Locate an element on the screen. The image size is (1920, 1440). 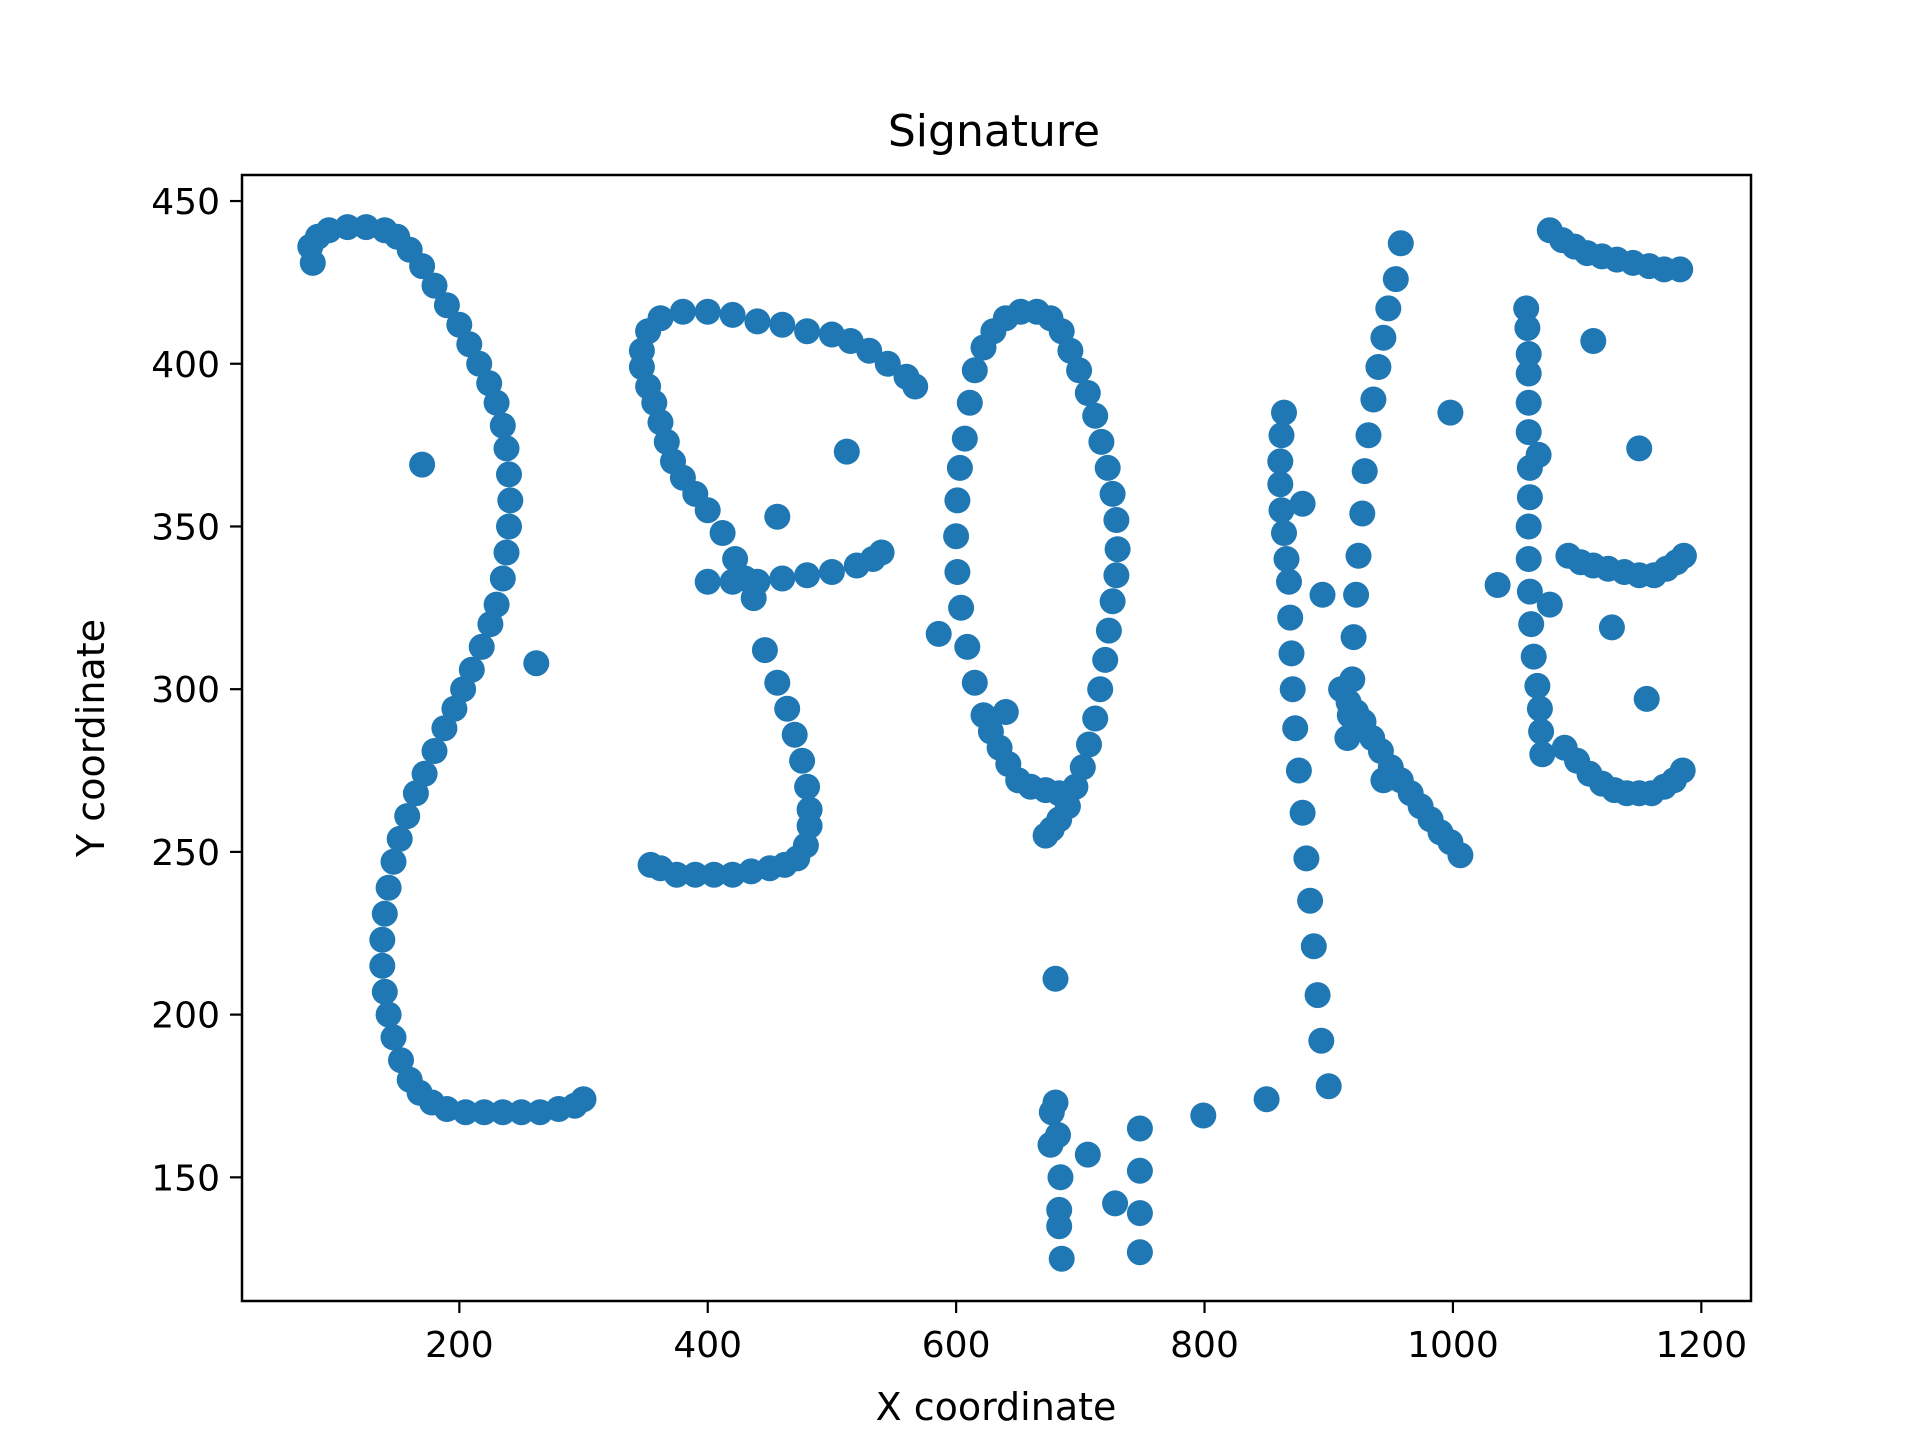
y-tick-label: 200 is located at coordinates (185, 1016).